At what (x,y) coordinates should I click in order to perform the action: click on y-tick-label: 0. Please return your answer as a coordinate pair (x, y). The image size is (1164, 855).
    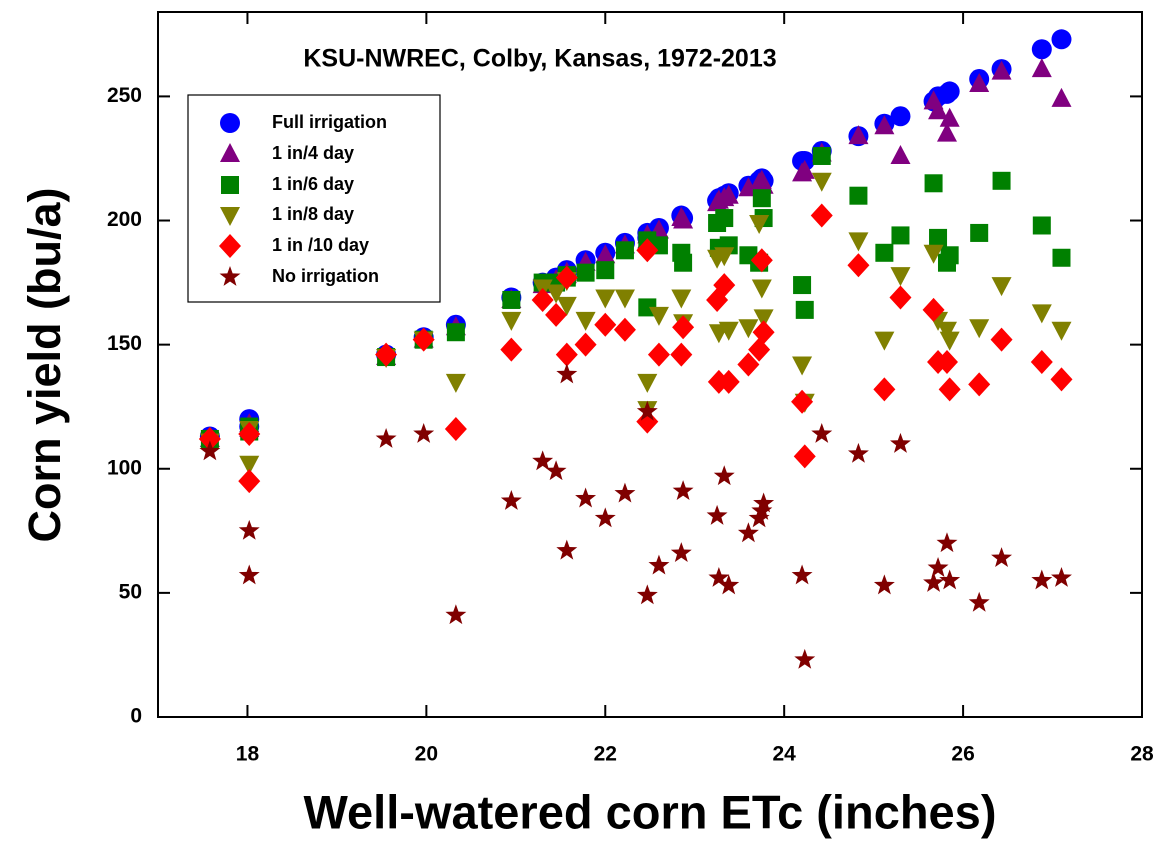
    Looking at the image, I should click on (136, 716).